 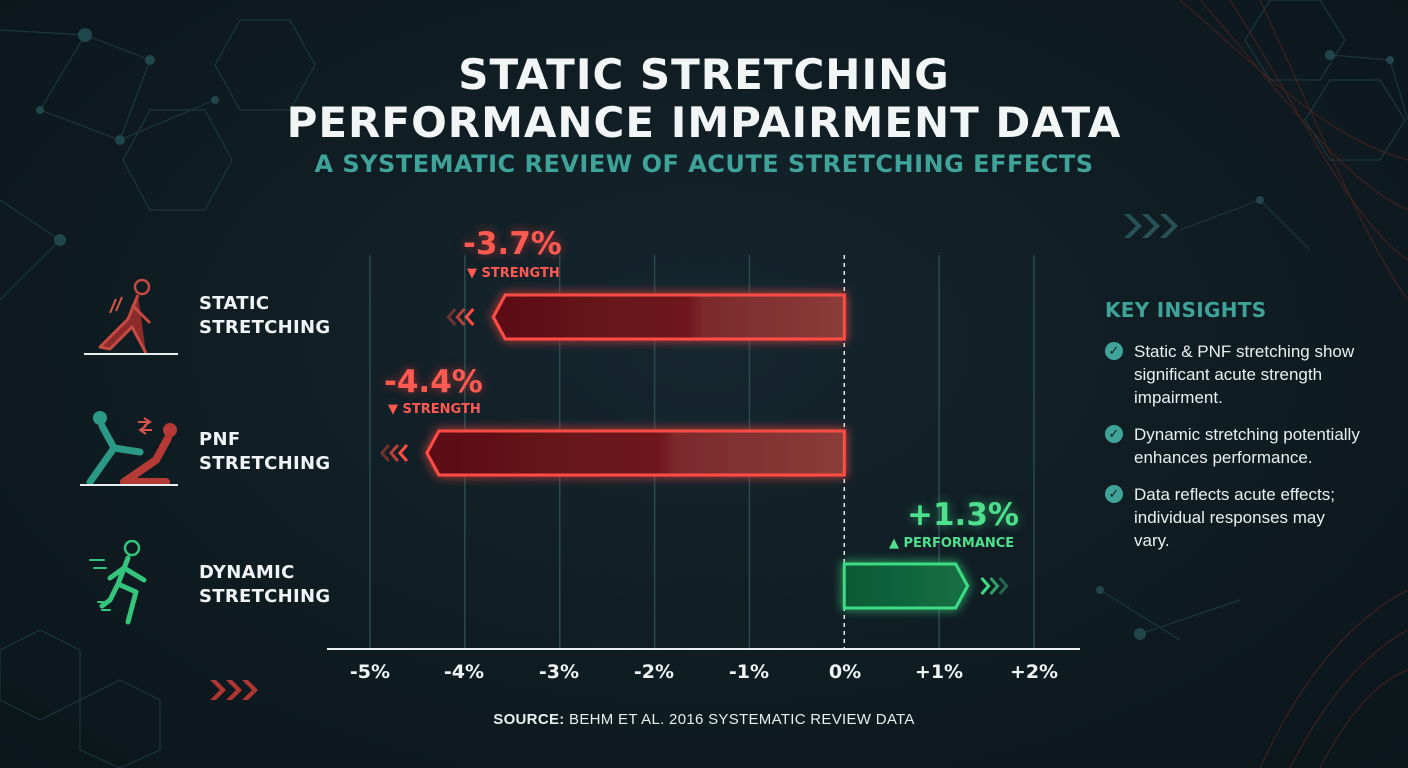 I want to click on category-label-pnf: PNF STRETCHING, so click(x=265, y=451).